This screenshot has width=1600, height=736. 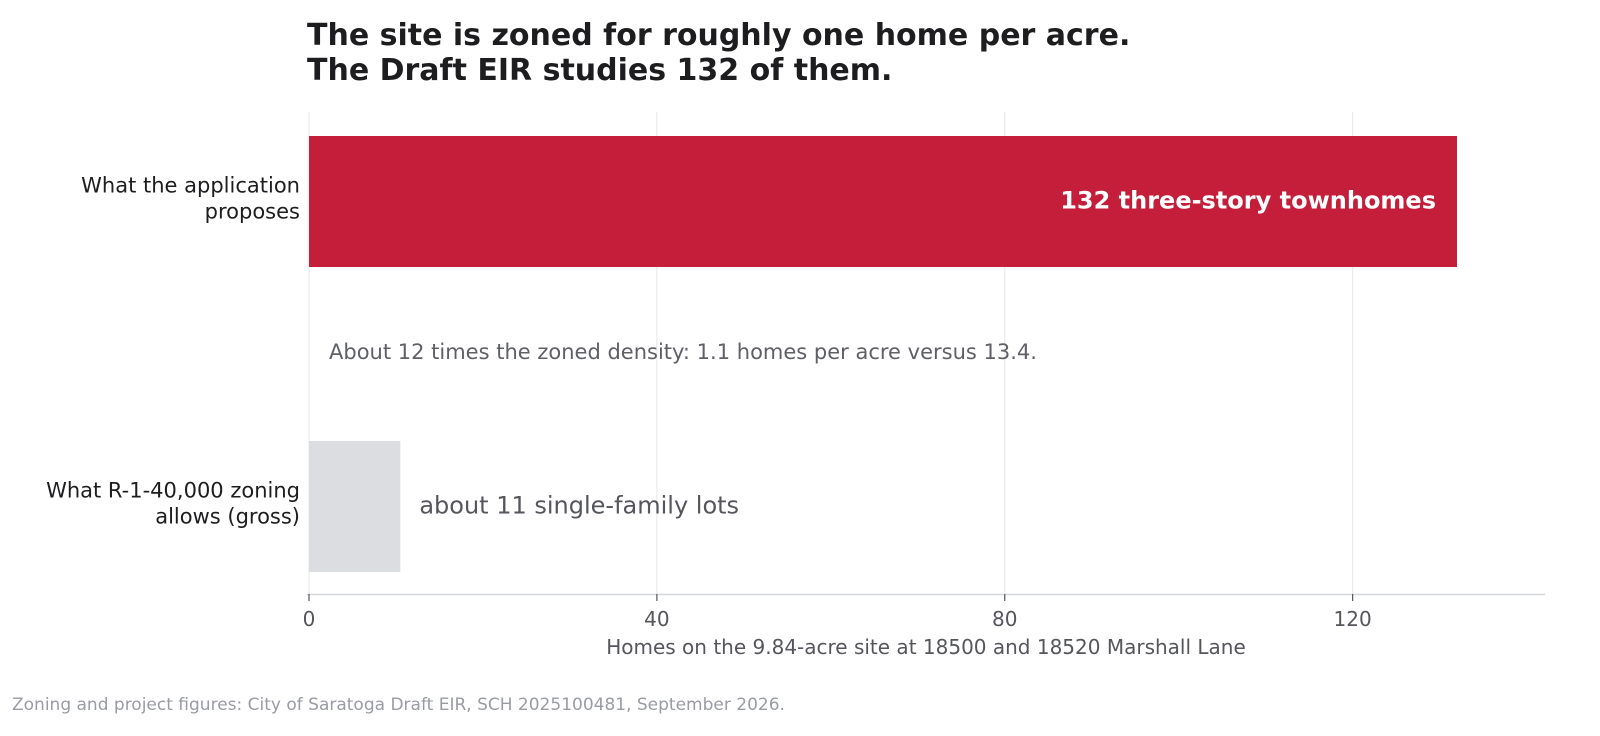 What do you see at coordinates (1004, 619) in the screenshot?
I see `x-tick-label-80: 80` at bounding box center [1004, 619].